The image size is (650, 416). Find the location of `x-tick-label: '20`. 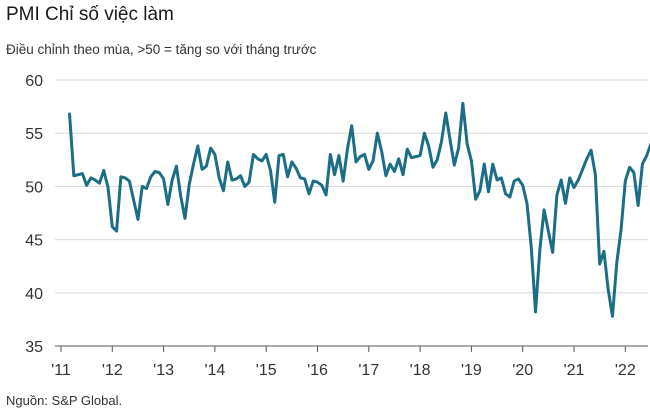

x-tick-label: '20 is located at coordinates (522, 370).